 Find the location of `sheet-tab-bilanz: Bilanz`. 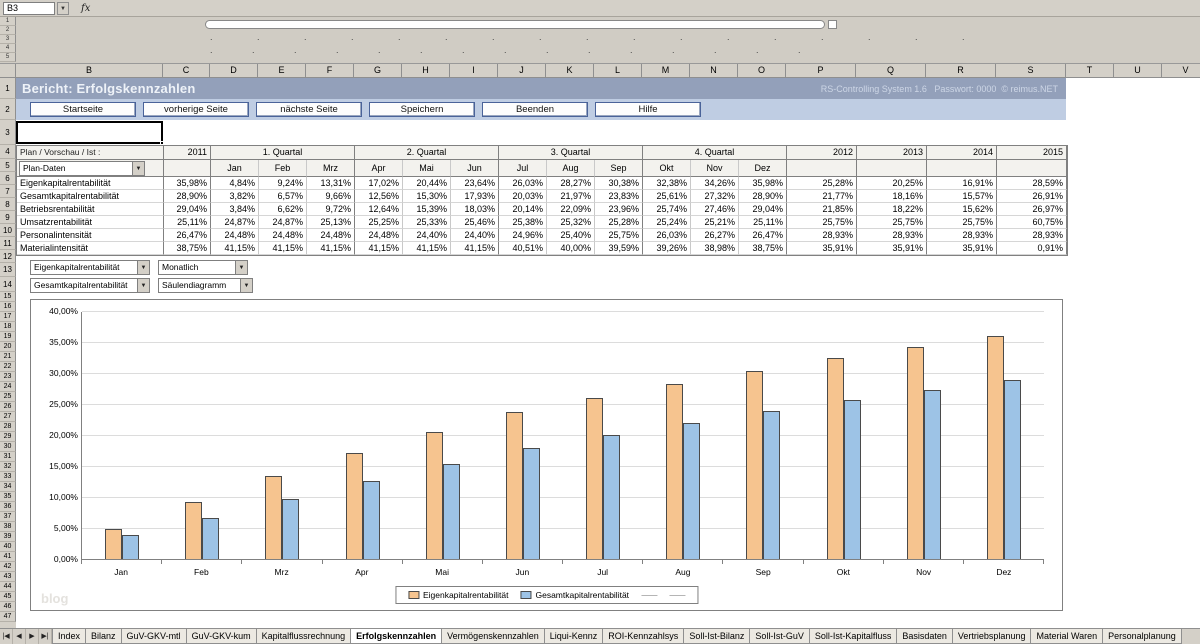

sheet-tab-bilanz: Bilanz is located at coordinates (103, 636).